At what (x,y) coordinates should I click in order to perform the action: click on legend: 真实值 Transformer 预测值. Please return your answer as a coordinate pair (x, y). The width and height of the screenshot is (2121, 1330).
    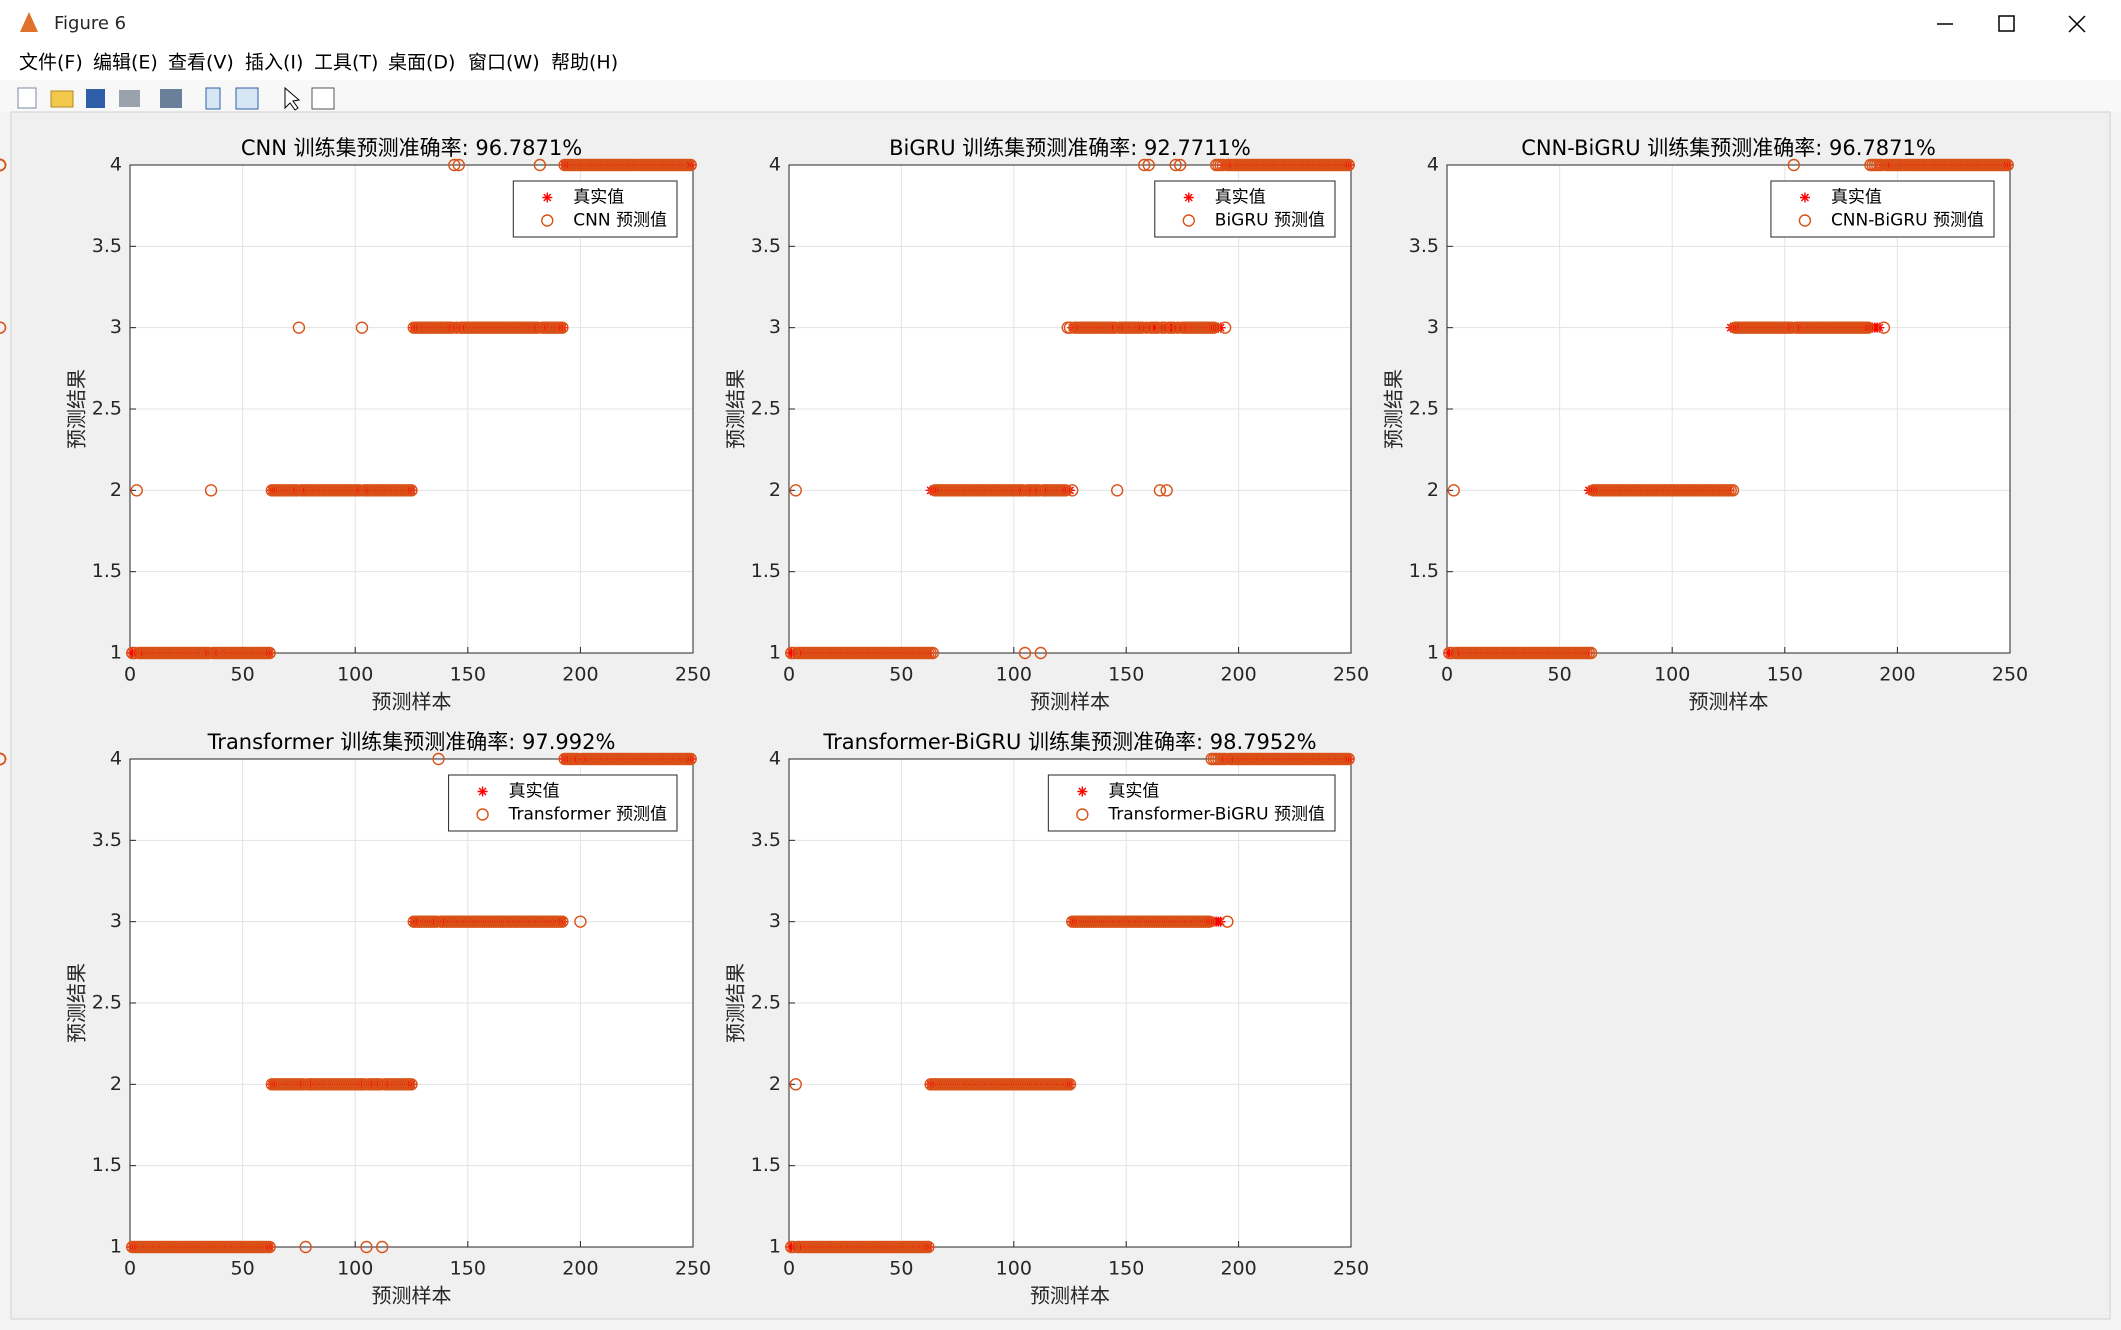
    Looking at the image, I should click on (563, 803).